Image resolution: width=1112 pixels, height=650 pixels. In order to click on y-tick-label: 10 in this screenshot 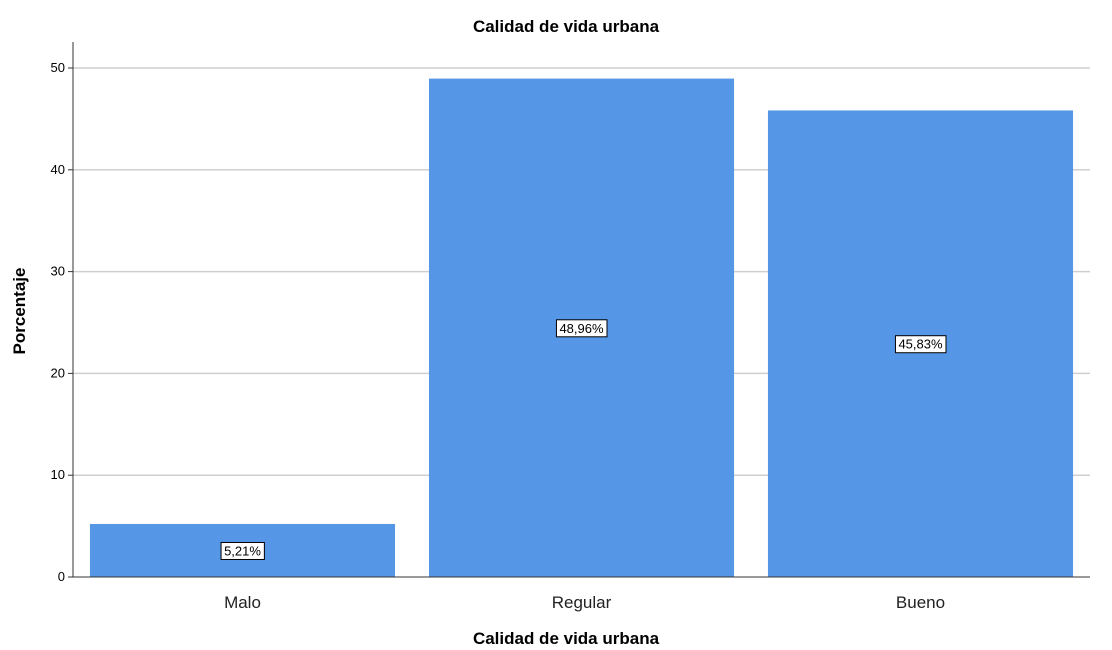, I will do `click(58, 474)`.